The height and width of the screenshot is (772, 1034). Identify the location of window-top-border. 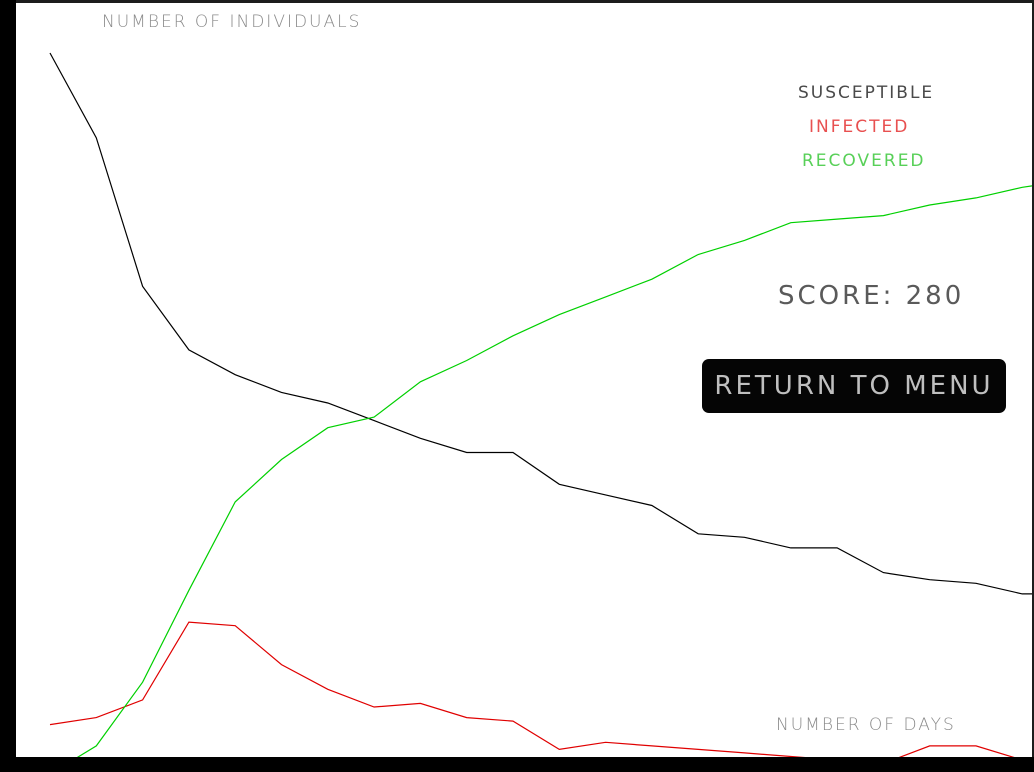
(517, 1).